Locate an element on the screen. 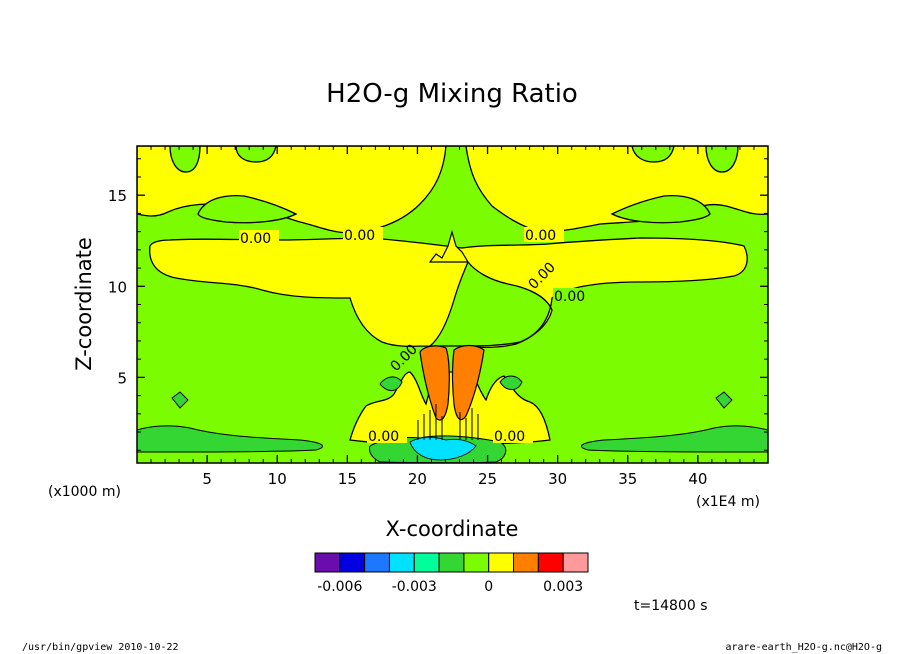 The width and height of the screenshot is (904, 654). x-axis-label: X-coordinate is located at coordinates (452, 529).